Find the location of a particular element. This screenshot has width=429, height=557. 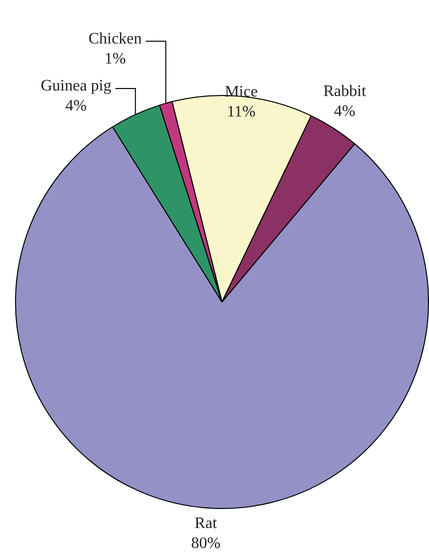

slice-label: Guinea pig is located at coordinates (76, 86).